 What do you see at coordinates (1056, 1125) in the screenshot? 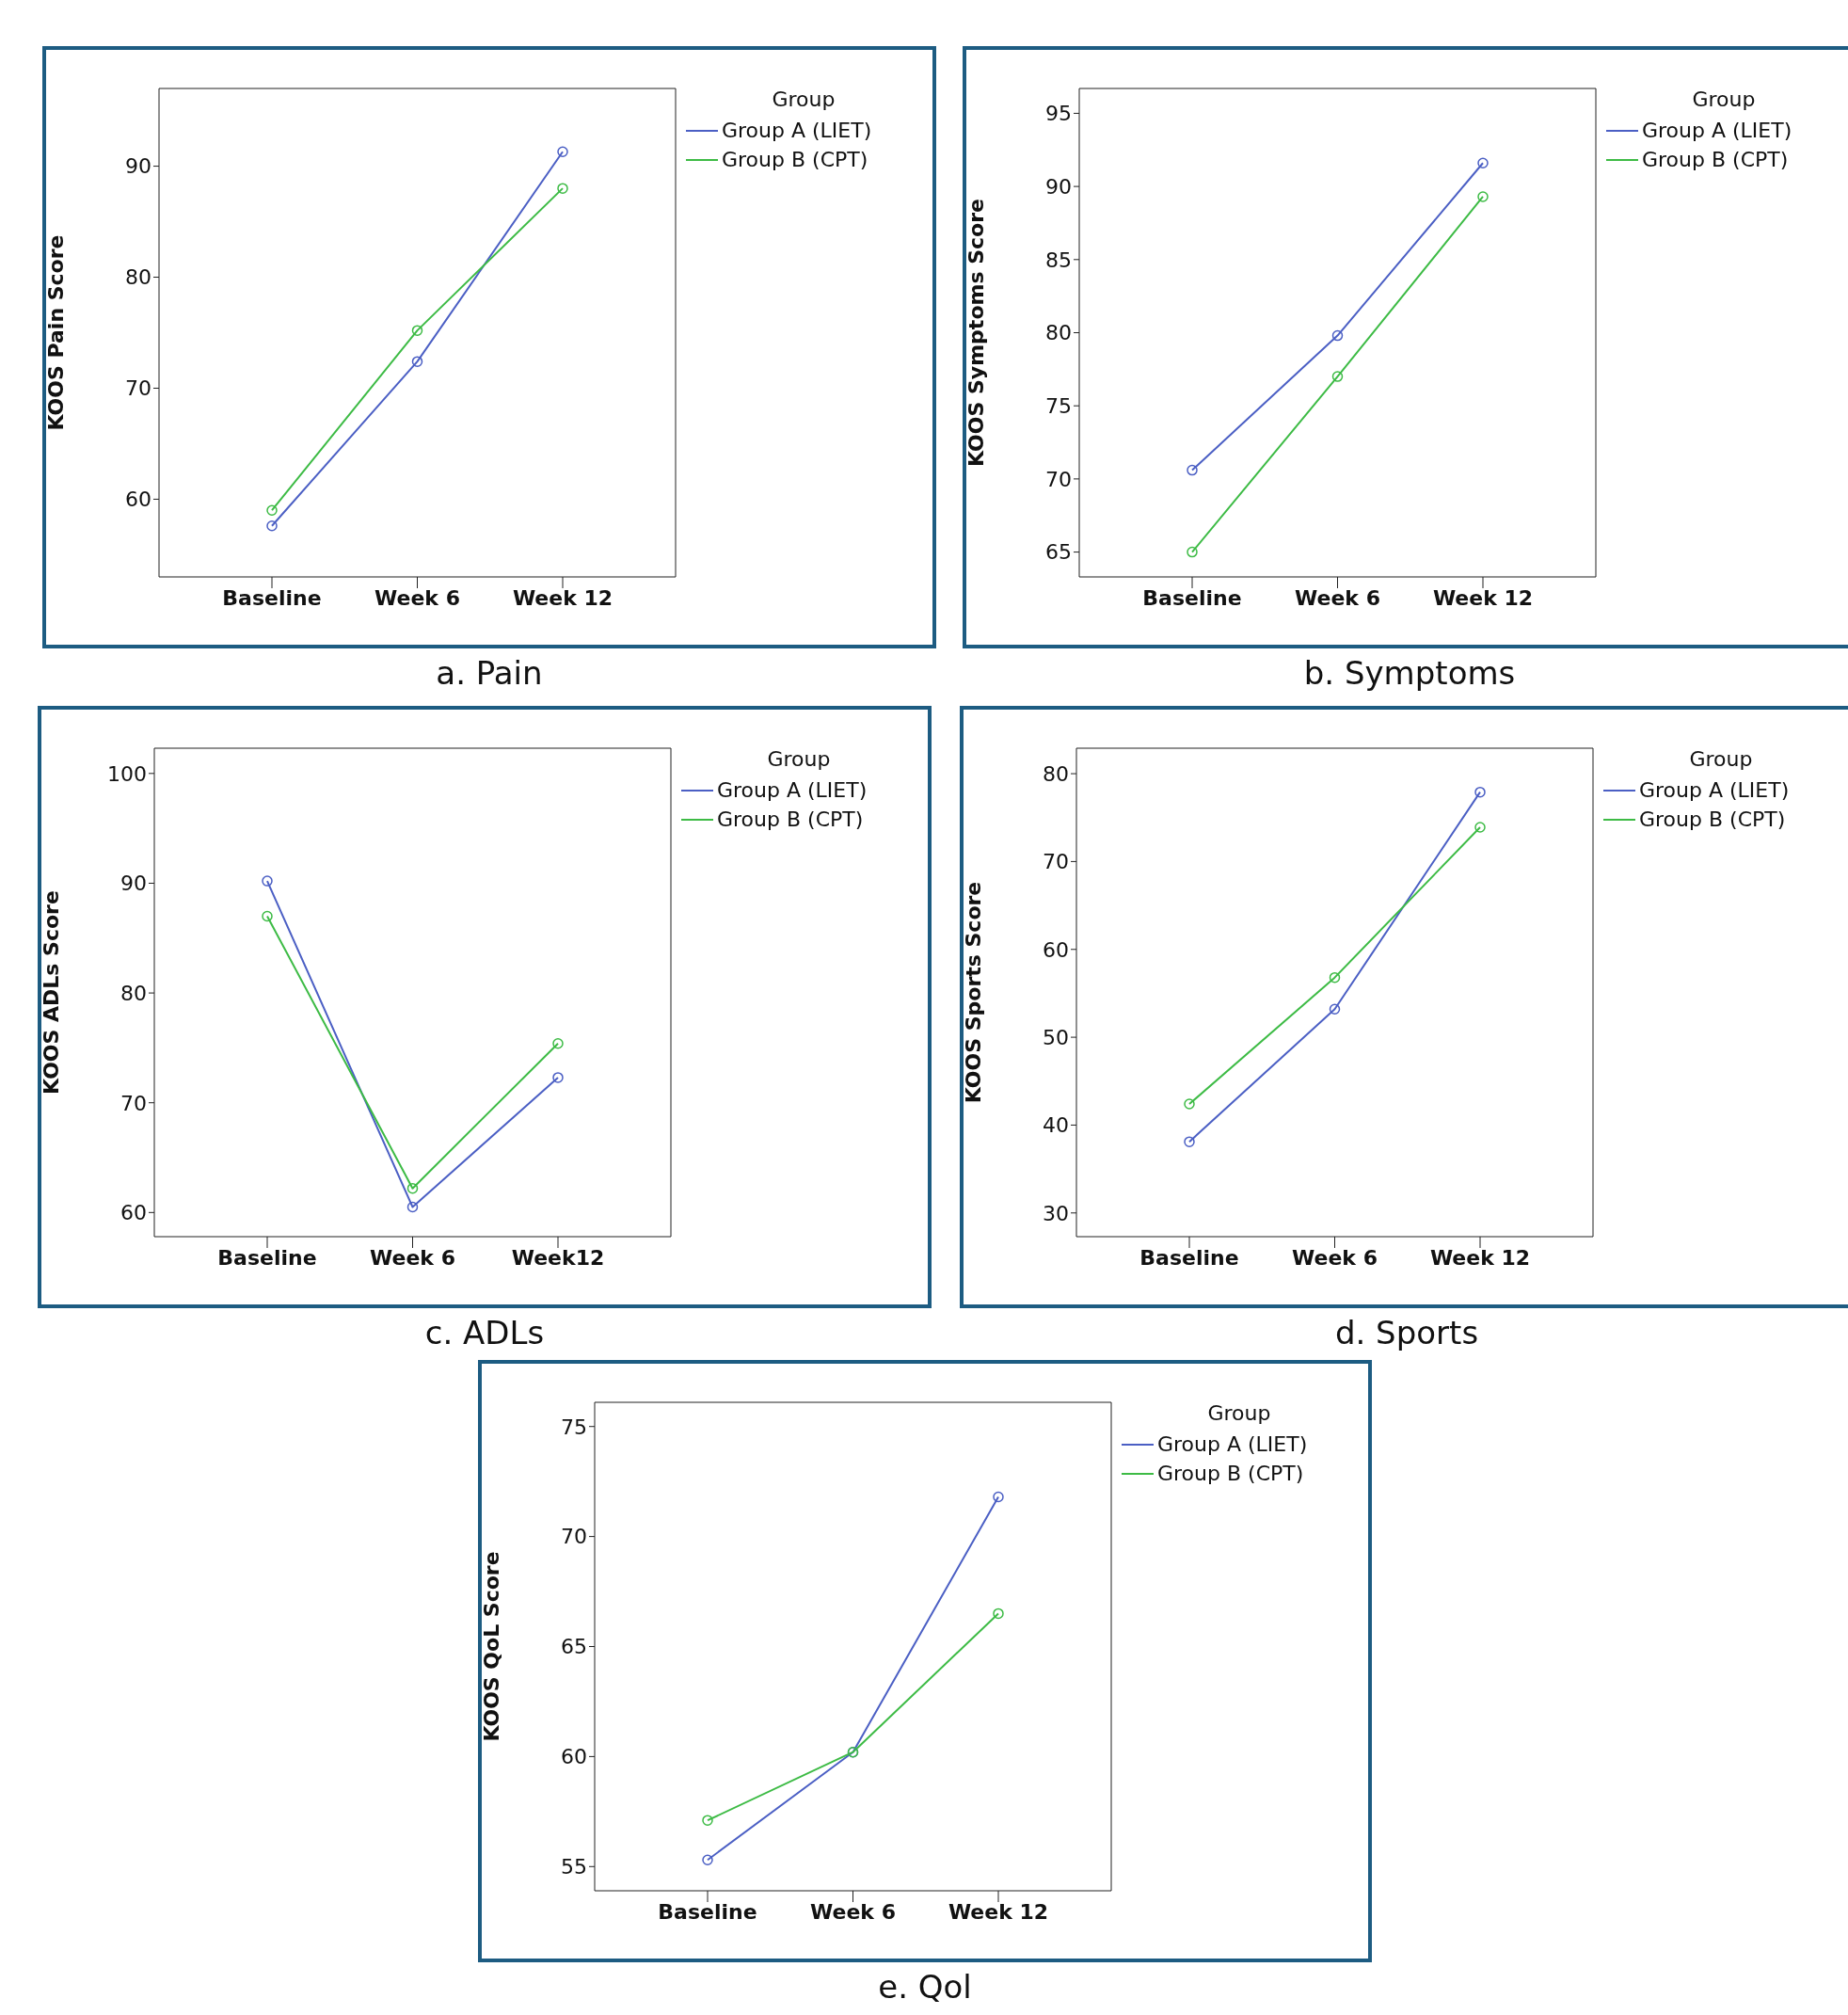
I see `y-tick-label: 40` at bounding box center [1056, 1125].